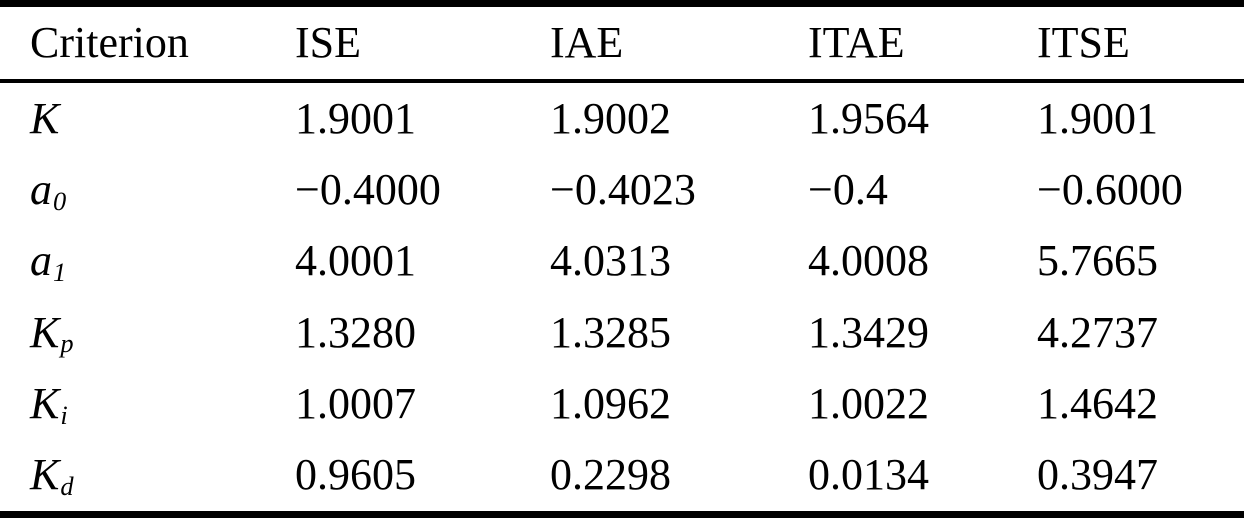  What do you see at coordinates (610, 332) in the screenshot?
I see `value-iae: 1.3285` at bounding box center [610, 332].